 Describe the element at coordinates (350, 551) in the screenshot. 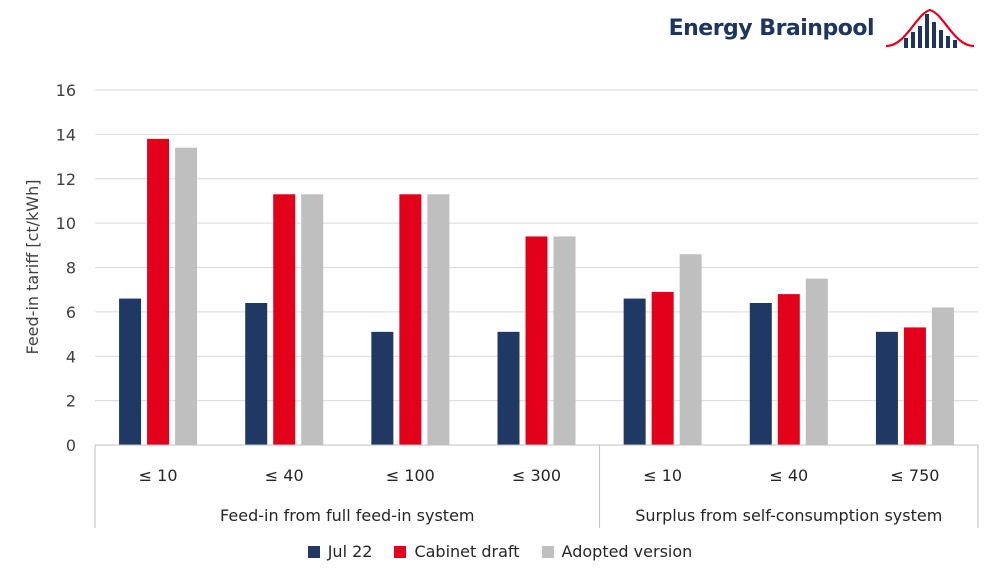

I see `legend-label: Jul 22` at that location.